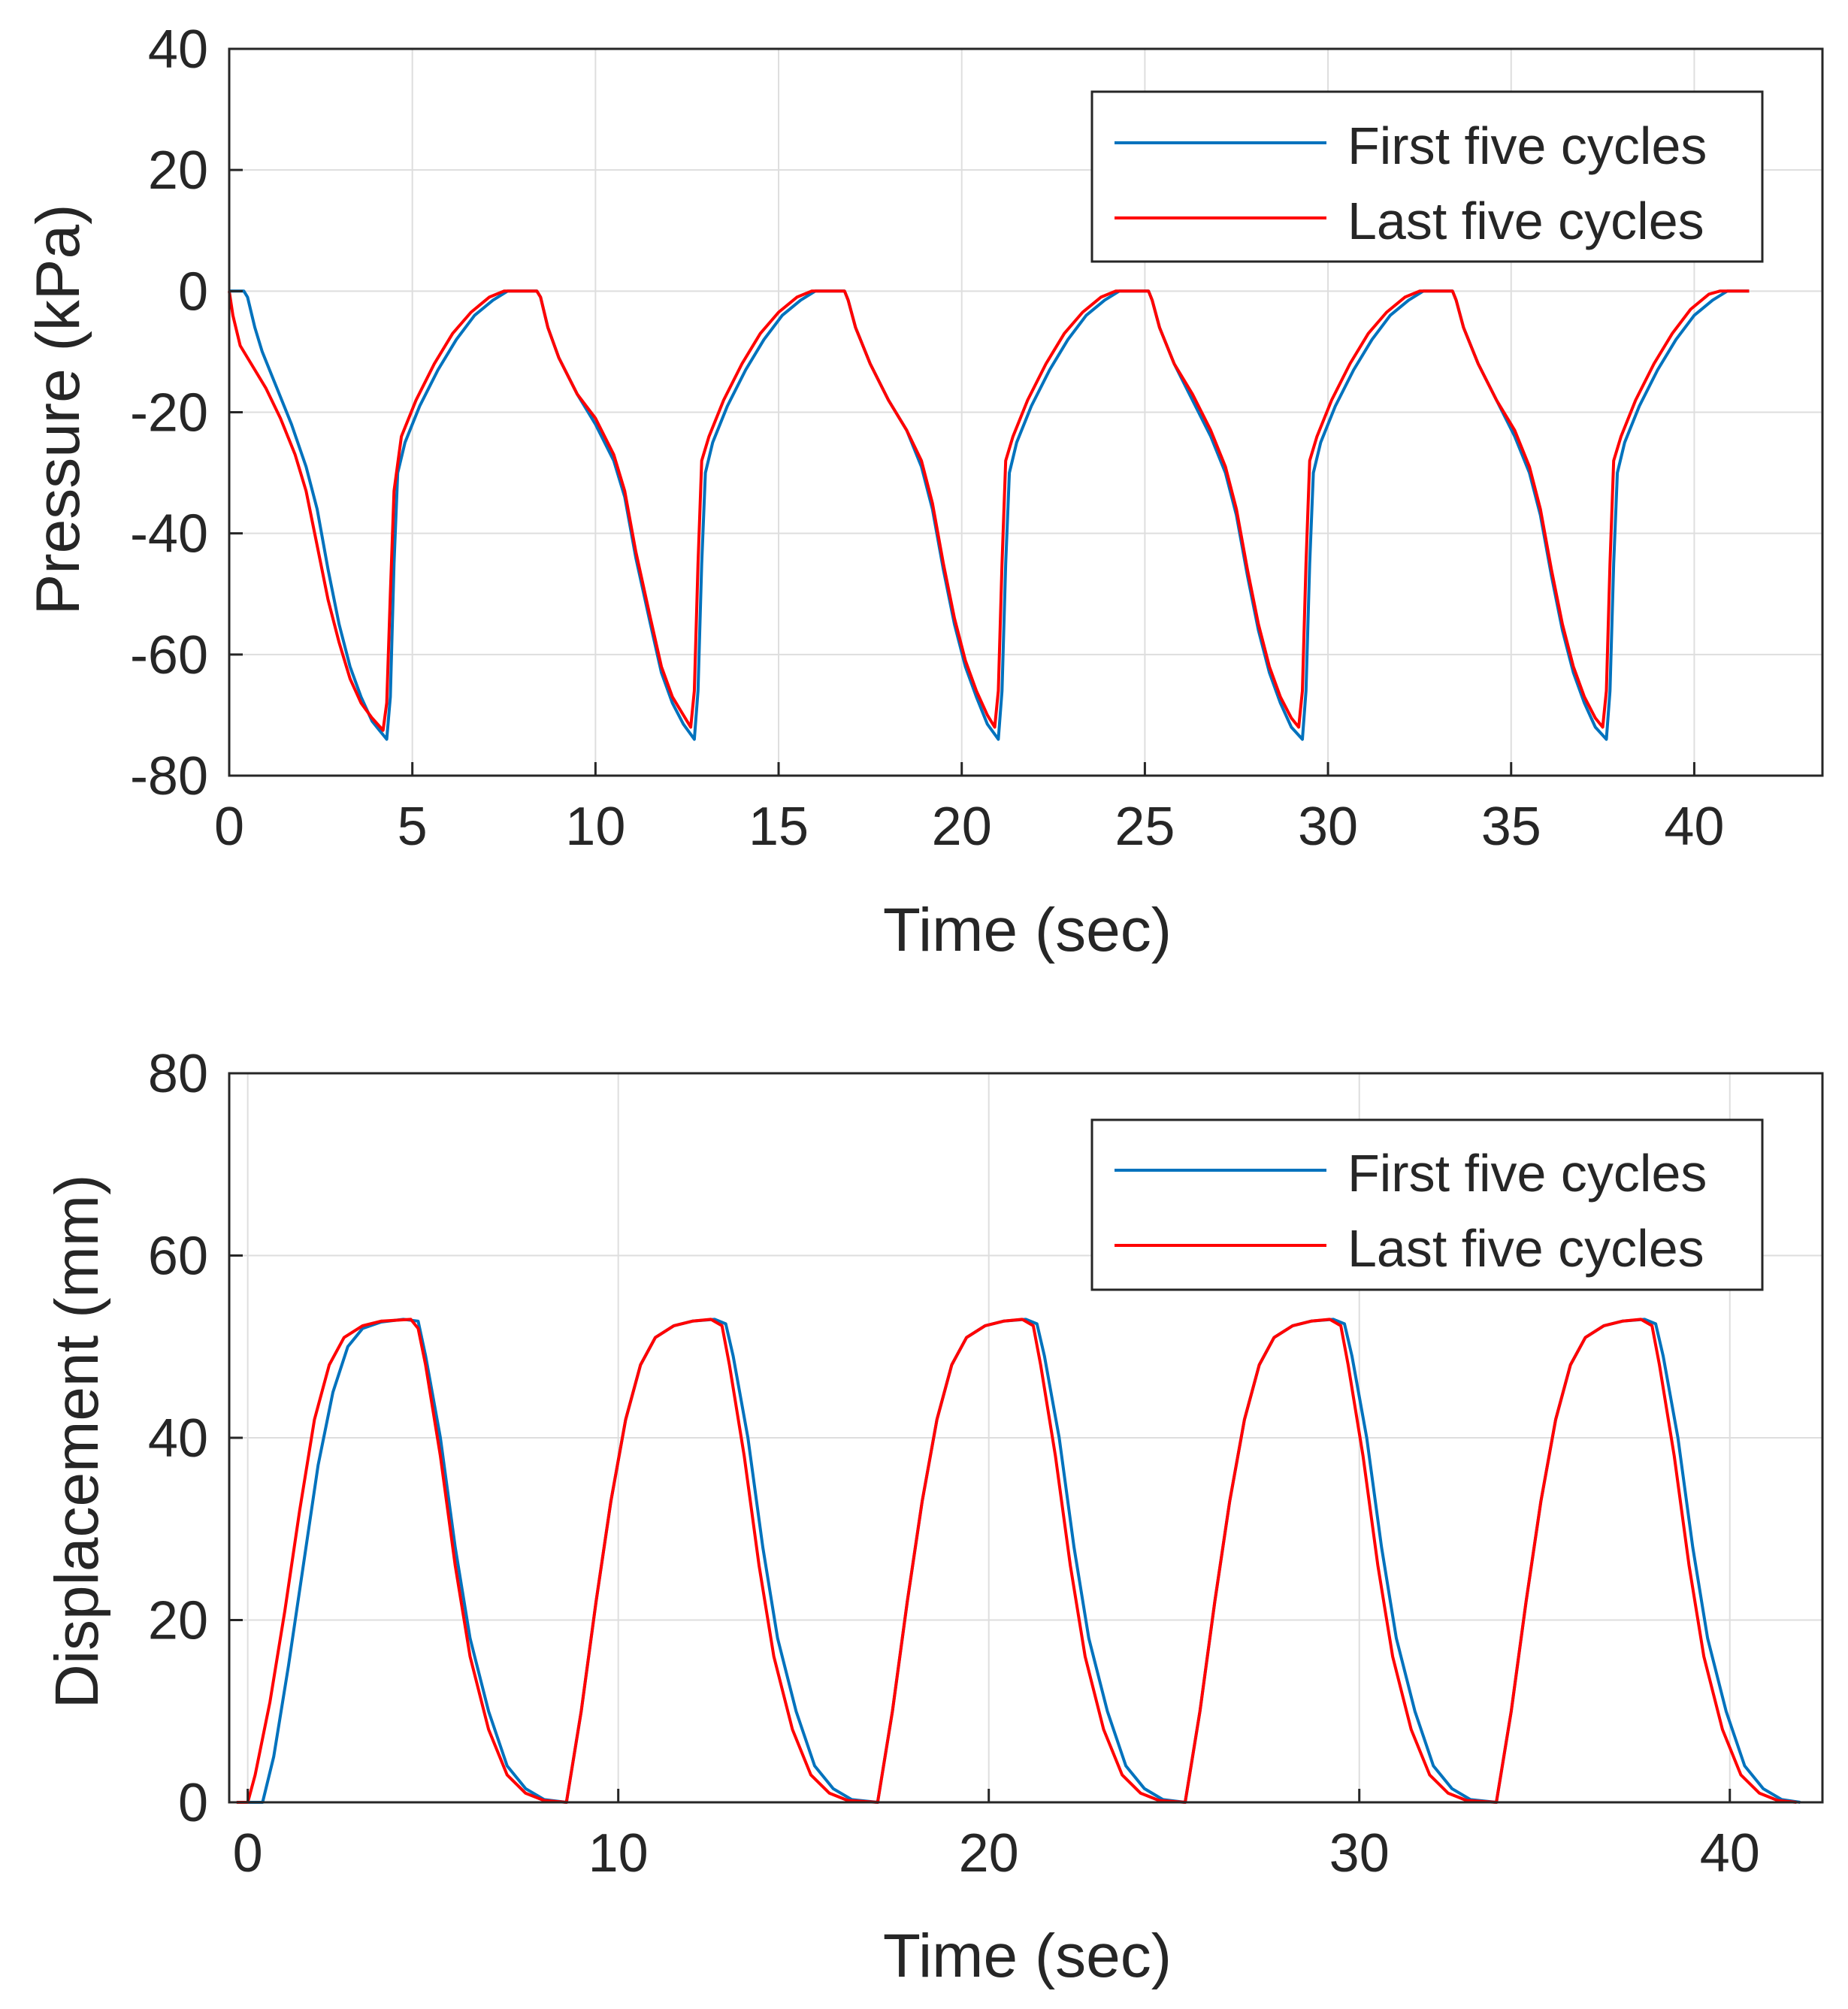 This screenshot has height=2009, width=1848. I want to click on pressure-y-axis-label: Pressure (kPa), so click(58, 410).